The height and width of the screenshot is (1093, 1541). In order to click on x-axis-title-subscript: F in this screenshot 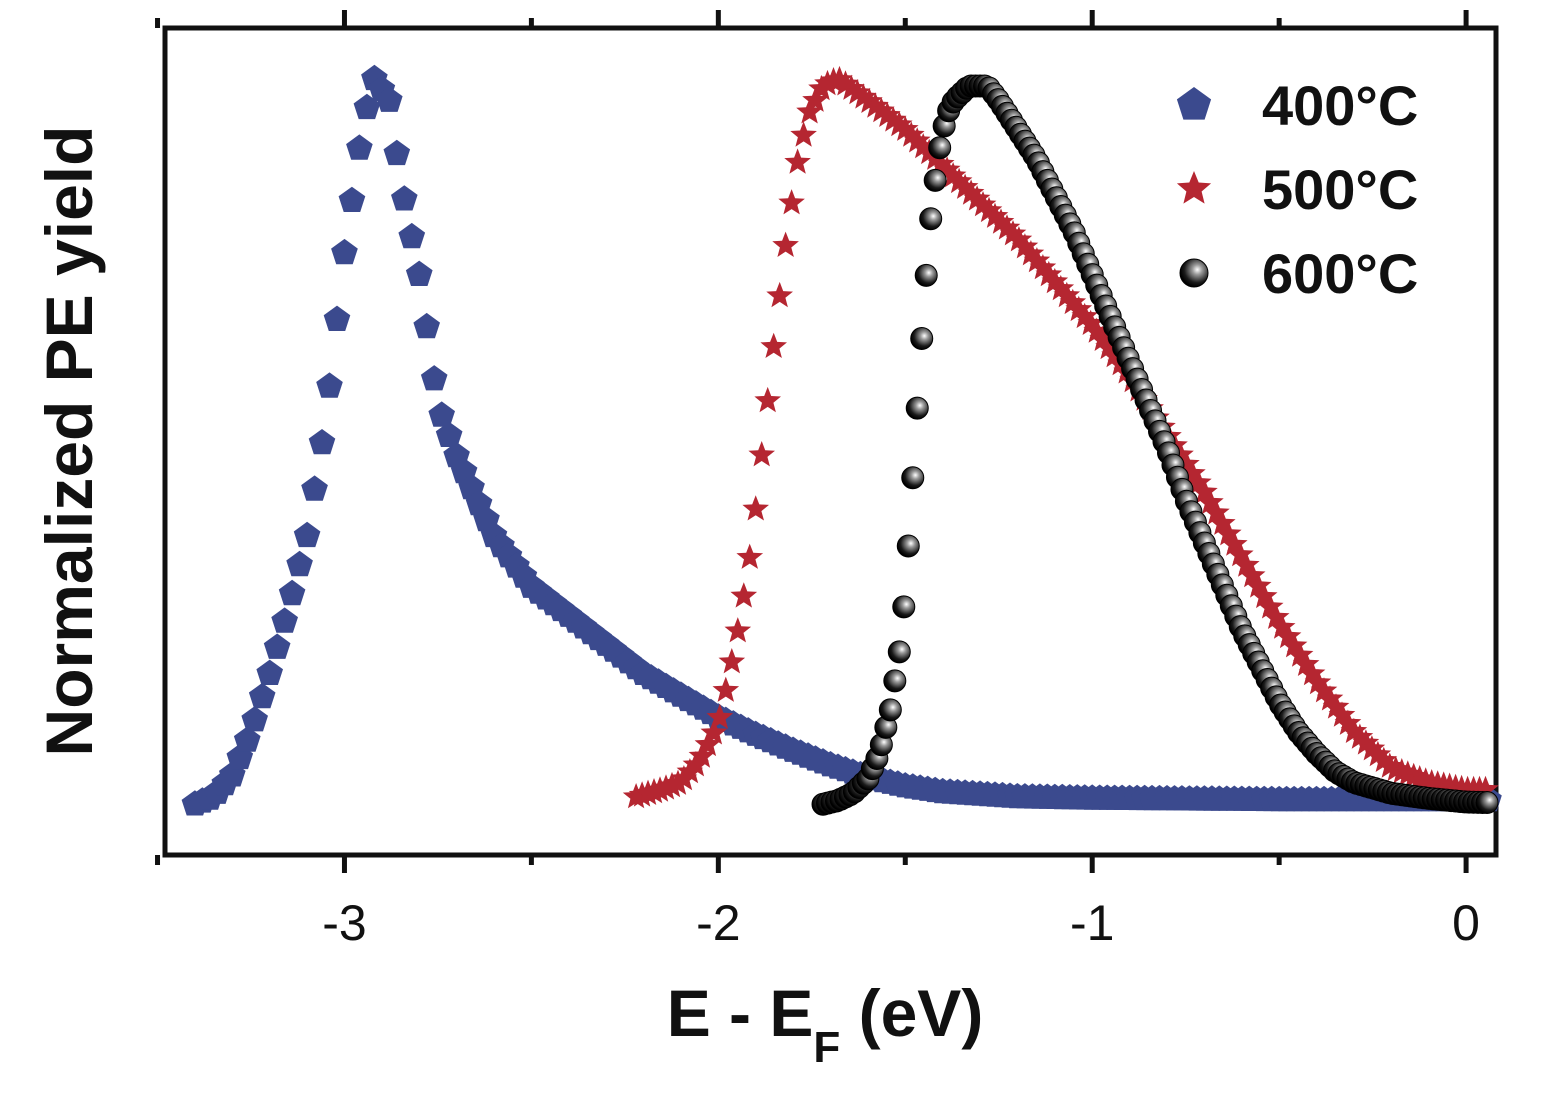, I will do `click(826, 1047)`.